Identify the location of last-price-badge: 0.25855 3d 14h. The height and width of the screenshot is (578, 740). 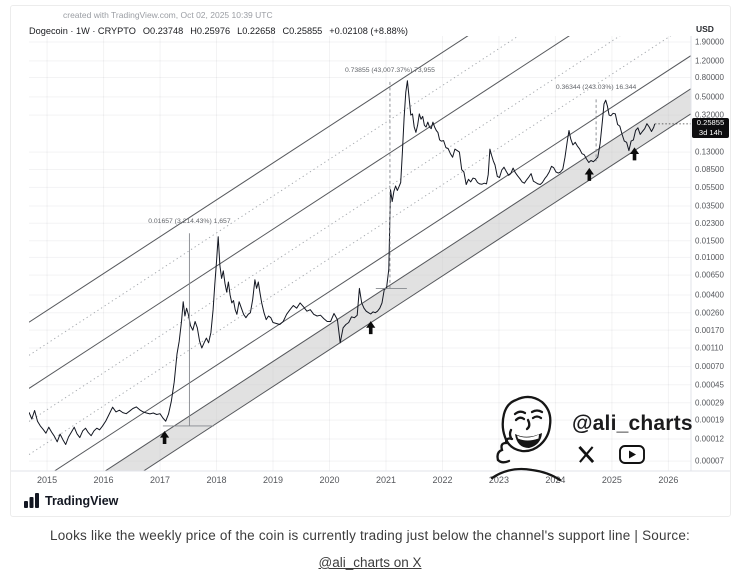
(710, 127).